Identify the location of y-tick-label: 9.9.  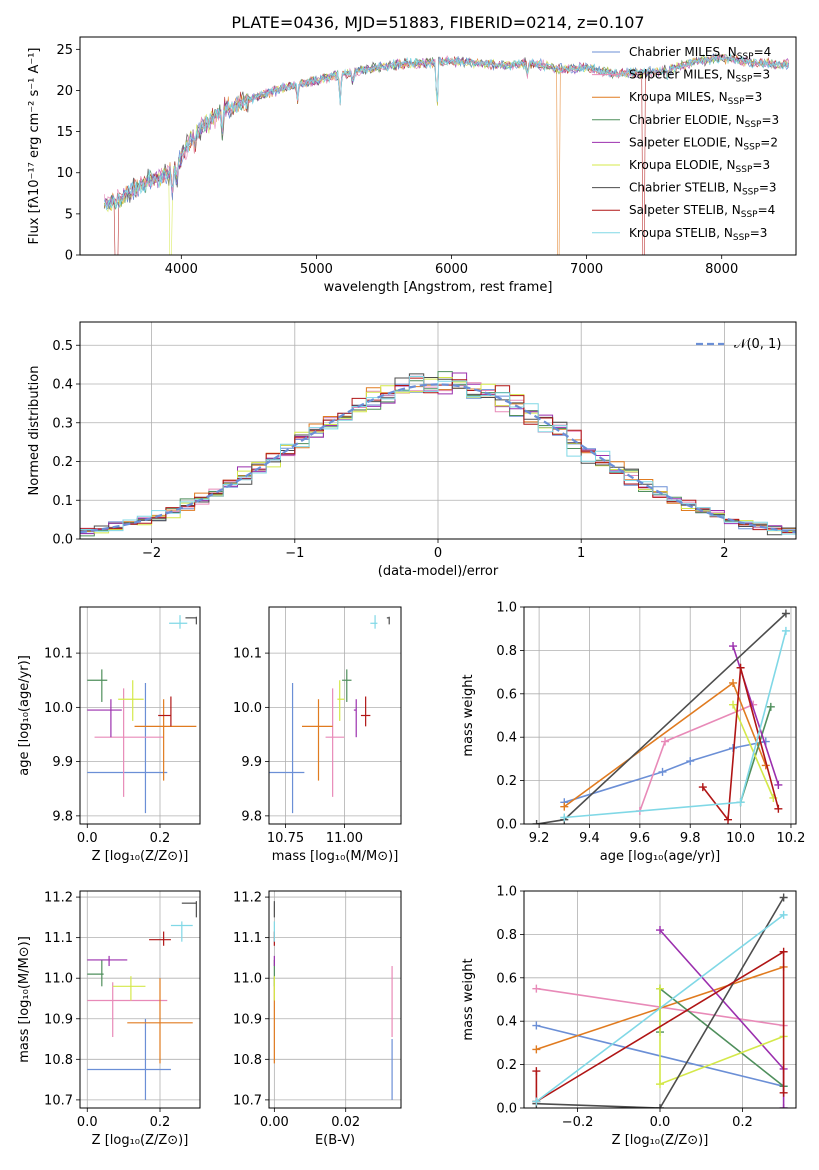
(251, 762).